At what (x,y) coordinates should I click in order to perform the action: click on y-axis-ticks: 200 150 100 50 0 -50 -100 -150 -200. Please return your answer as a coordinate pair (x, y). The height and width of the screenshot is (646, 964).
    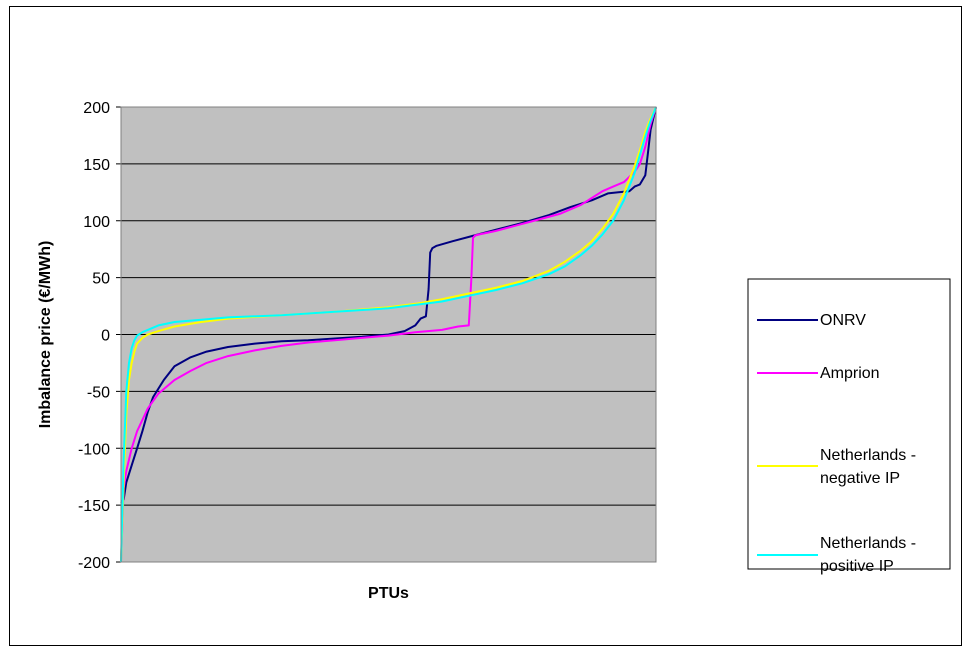
    Looking at the image, I should click on (99, 336).